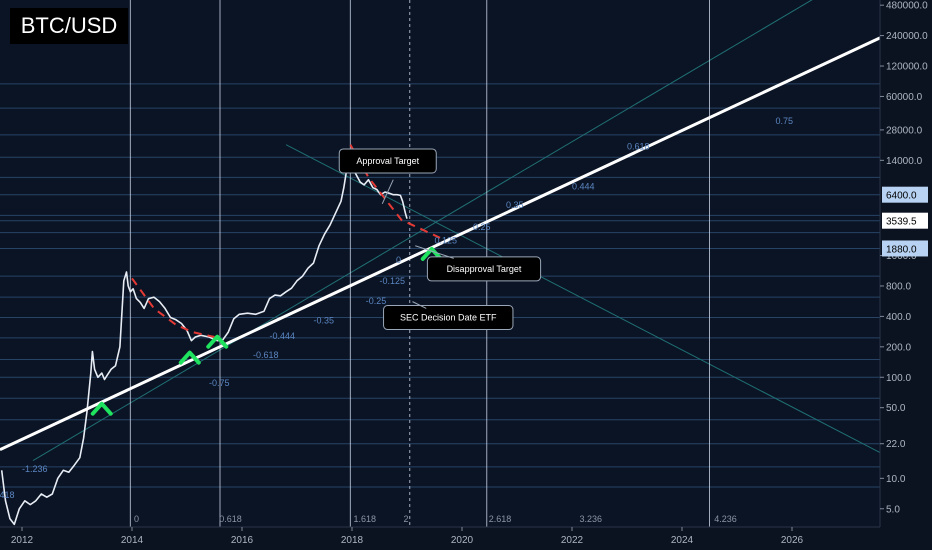 The image size is (932, 550). I want to click on x-tick-label: 2018, so click(352, 540).